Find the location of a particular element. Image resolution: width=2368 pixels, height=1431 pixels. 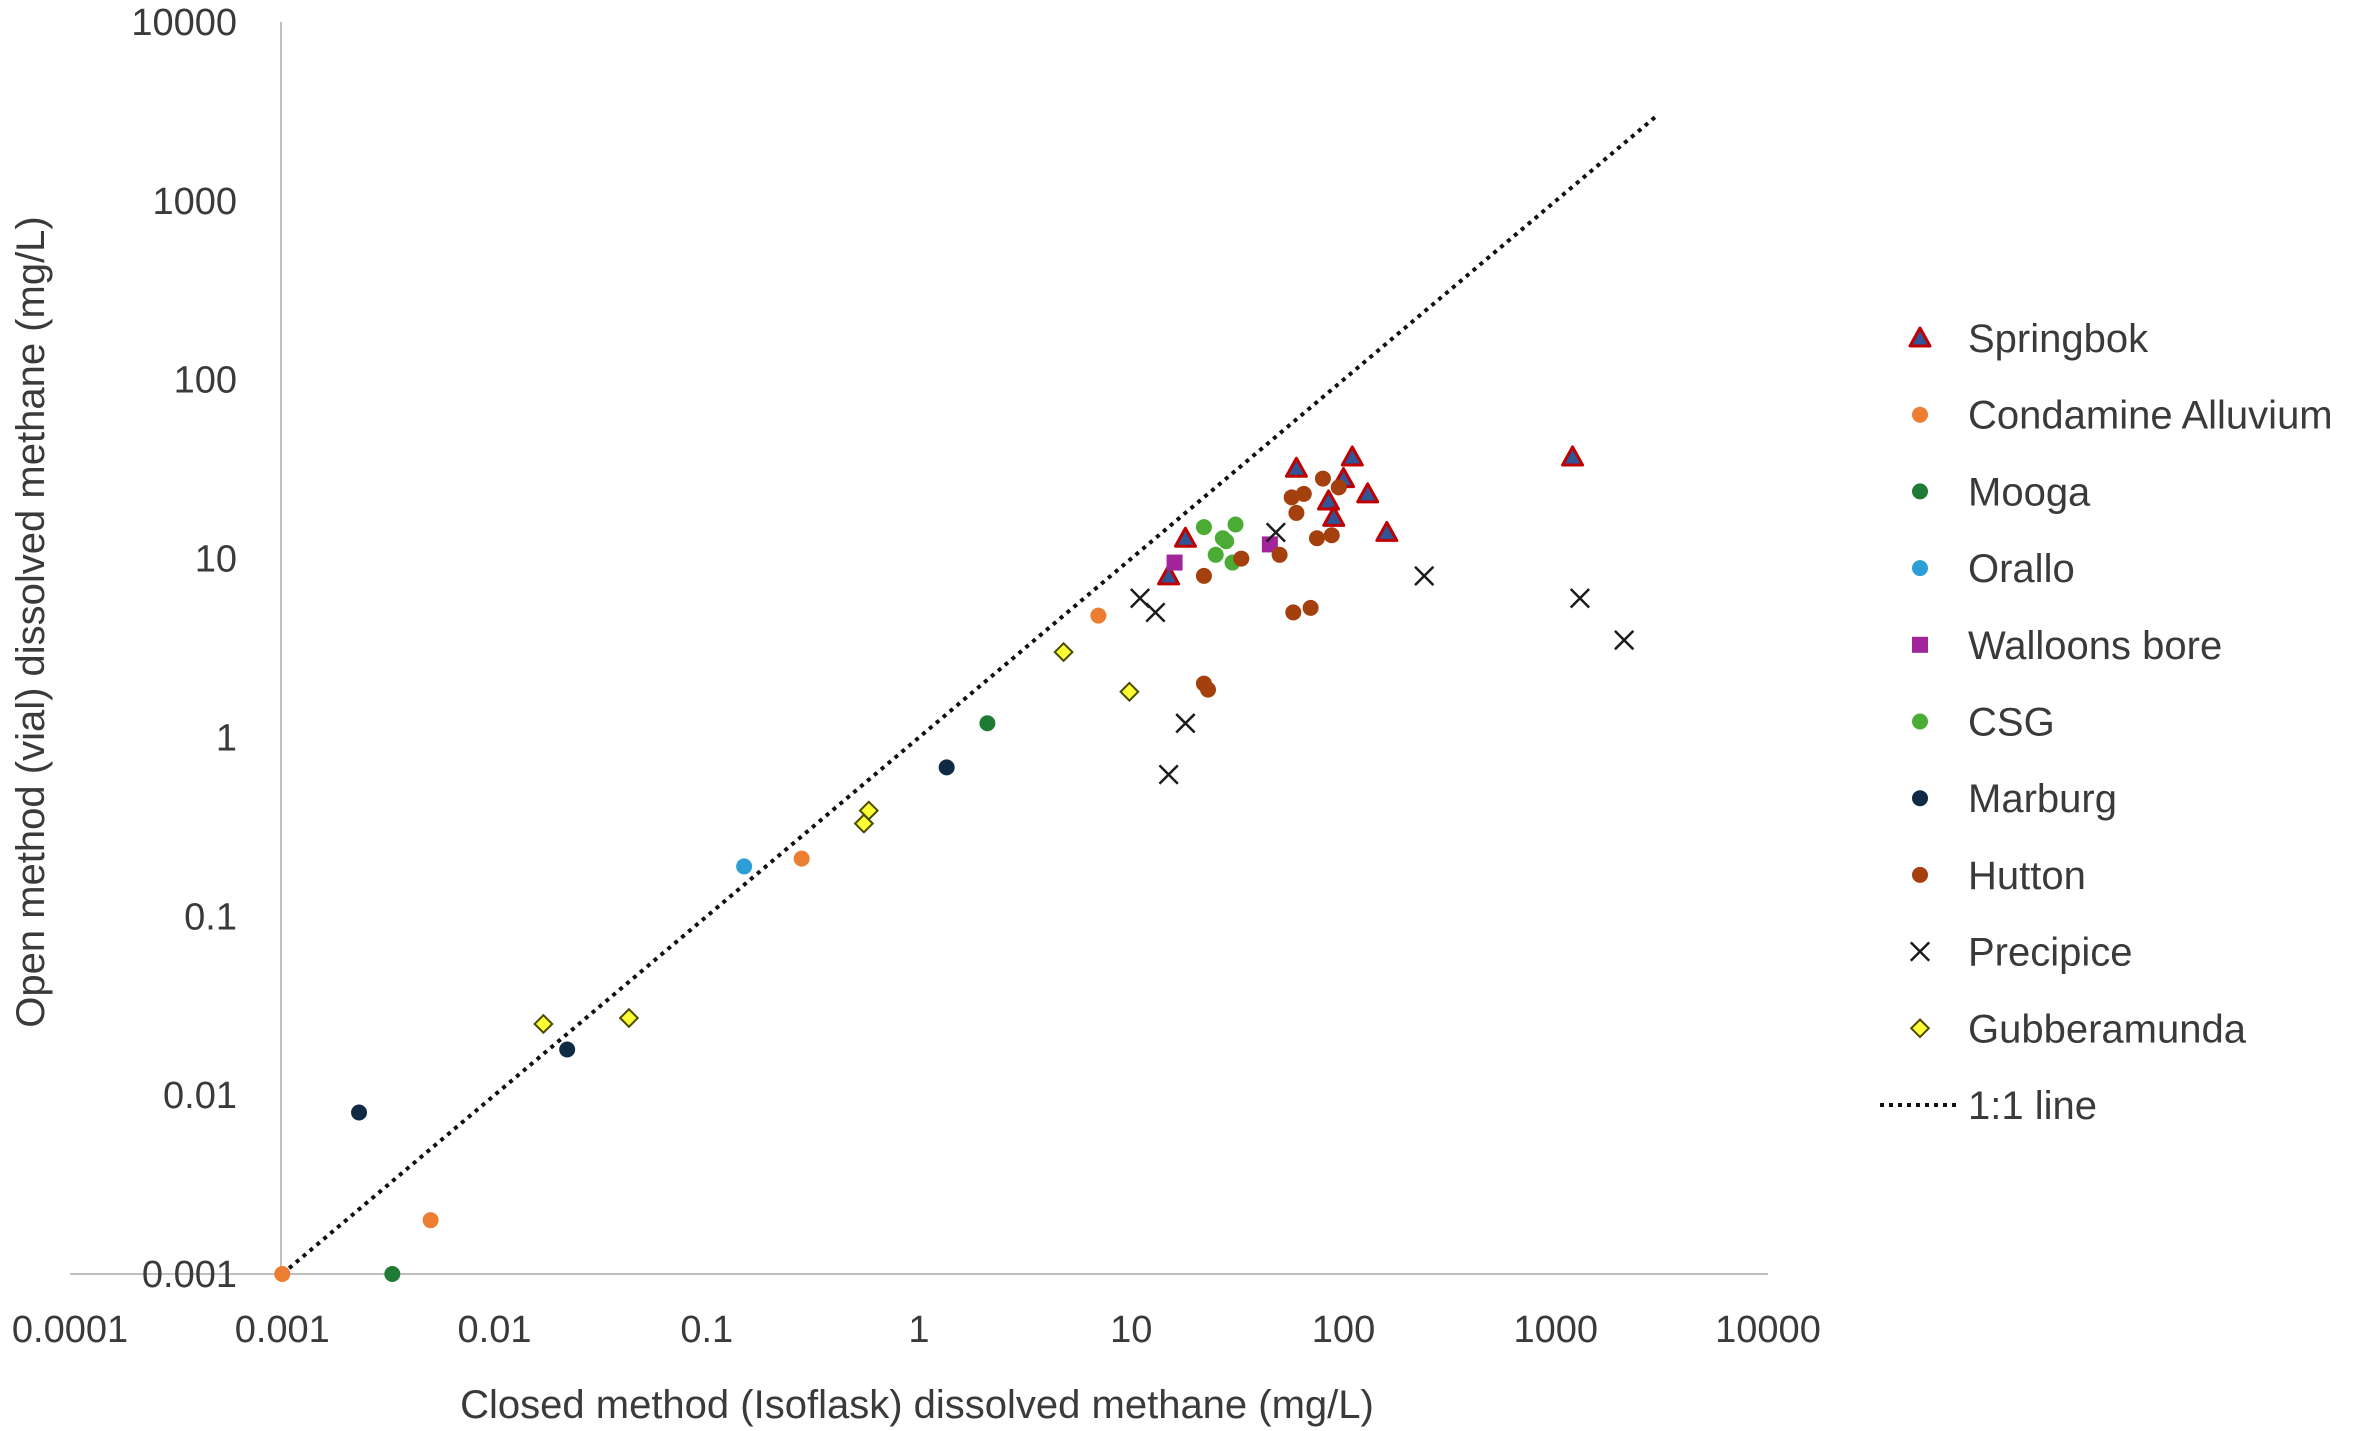

y-tick-label: 0.1 is located at coordinates (210, 917).